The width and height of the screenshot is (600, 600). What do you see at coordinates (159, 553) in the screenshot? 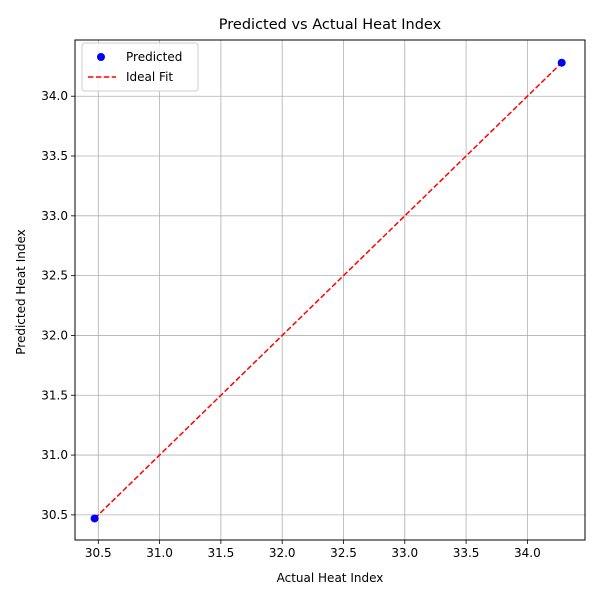
I see `x-tick-label: 31.0` at bounding box center [159, 553].